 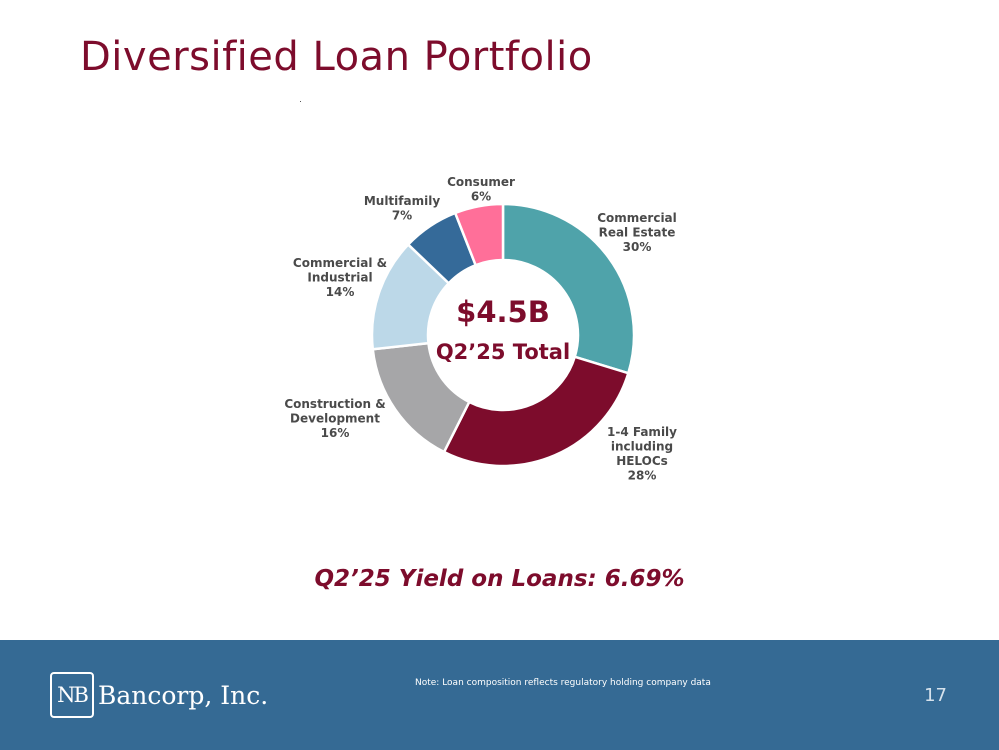 What do you see at coordinates (183, 695) in the screenshot?
I see `logo-name: Bancorp, Inc.` at bounding box center [183, 695].